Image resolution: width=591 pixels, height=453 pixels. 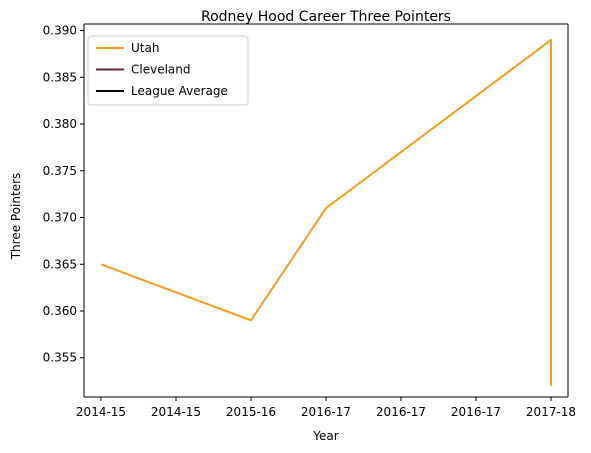 I want to click on y-tick-label: 0.365, so click(x=60, y=264).